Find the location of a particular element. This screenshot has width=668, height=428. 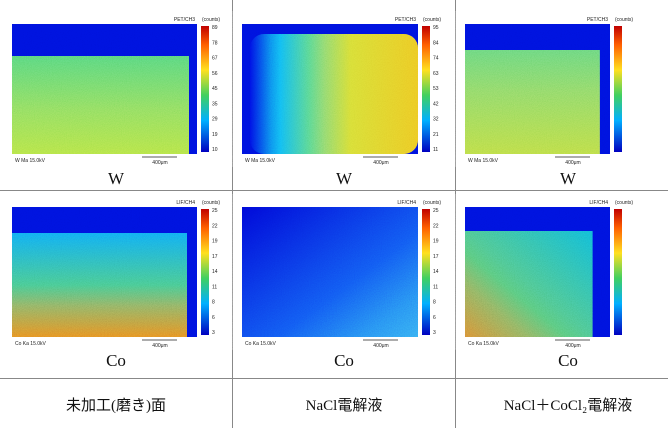

colorbar-tick: 89 is located at coordinates (215, 28).